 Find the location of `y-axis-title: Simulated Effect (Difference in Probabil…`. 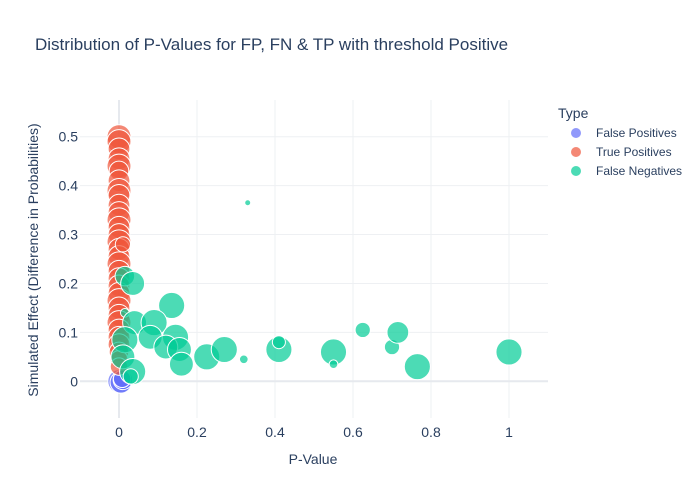

y-axis-title: Simulated Effect (Difference in Probabil… is located at coordinates (33, 259).